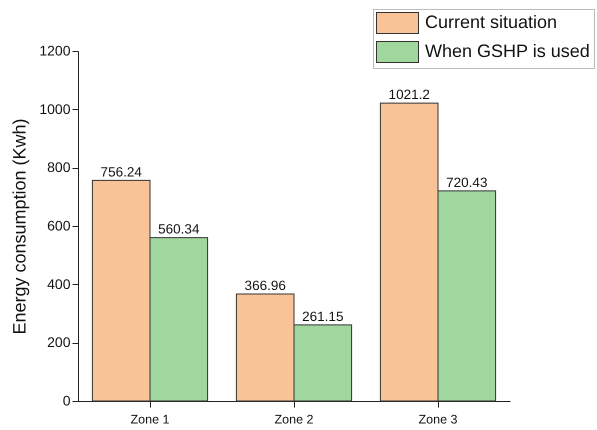  I want to click on y-tick-label: 0, so click(66, 400).